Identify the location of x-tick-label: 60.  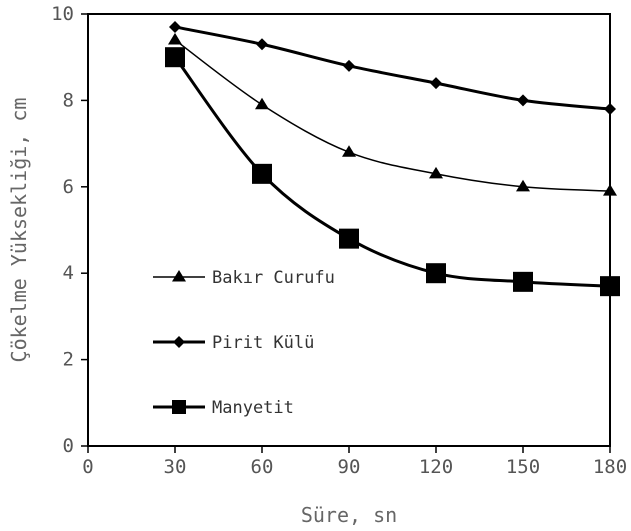
(262, 467).